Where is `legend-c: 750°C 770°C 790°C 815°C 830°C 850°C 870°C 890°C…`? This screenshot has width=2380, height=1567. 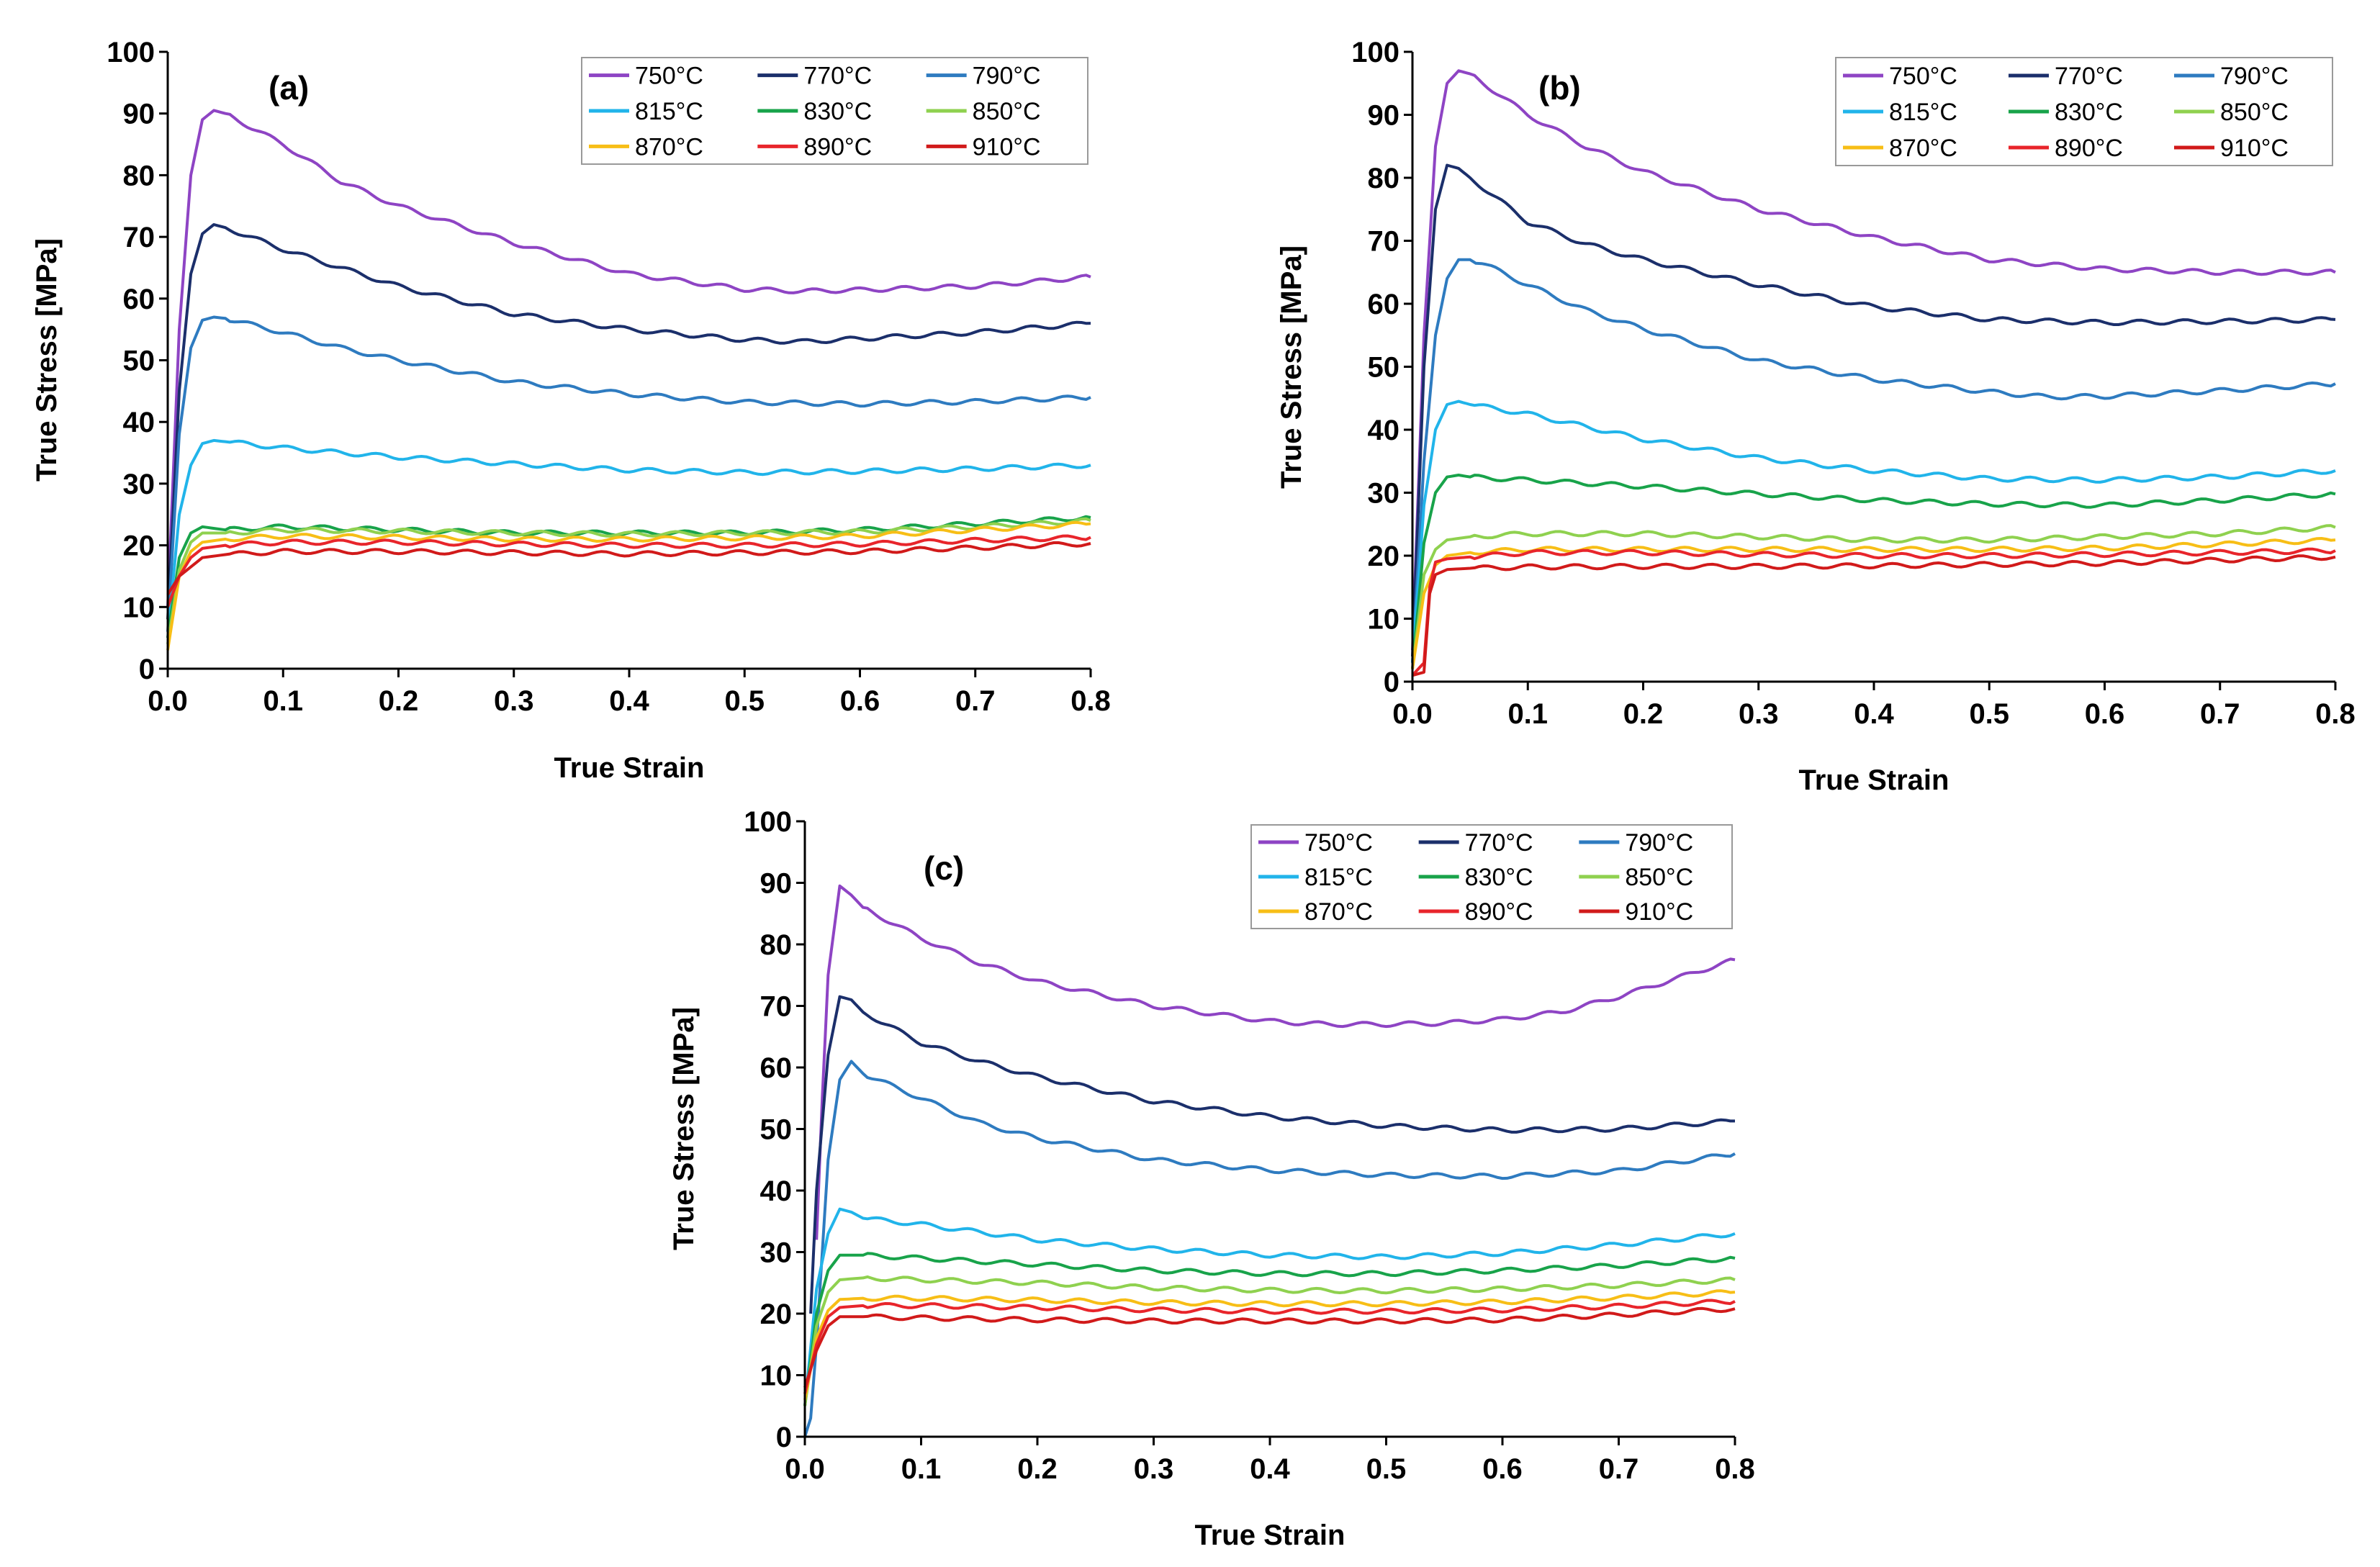 legend-c: 750°C 770°C 790°C 815°C 830°C 850°C 870°C 890°C… is located at coordinates (1491, 876).